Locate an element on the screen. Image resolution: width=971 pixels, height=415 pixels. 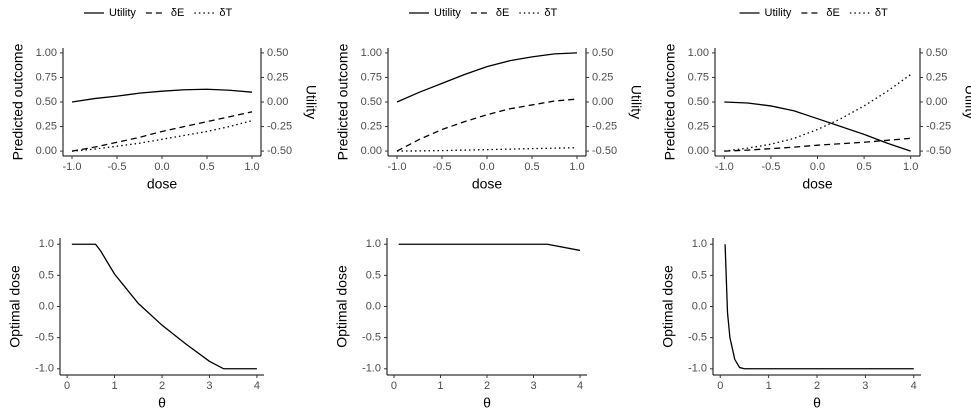
y-tick-label: 0.75 is located at coordinates (46, 77).